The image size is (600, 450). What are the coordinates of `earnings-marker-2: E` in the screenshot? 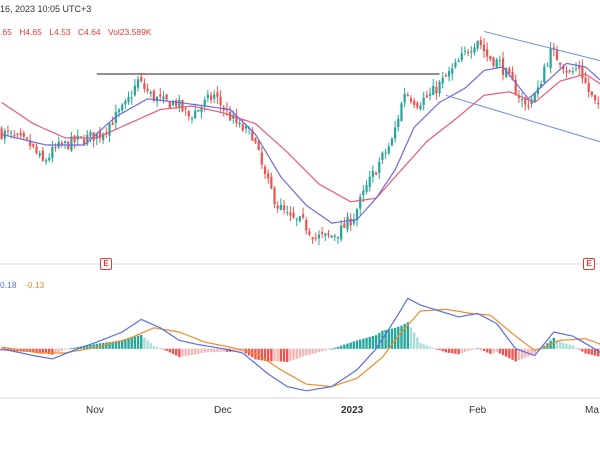 It's located at (589, 264).